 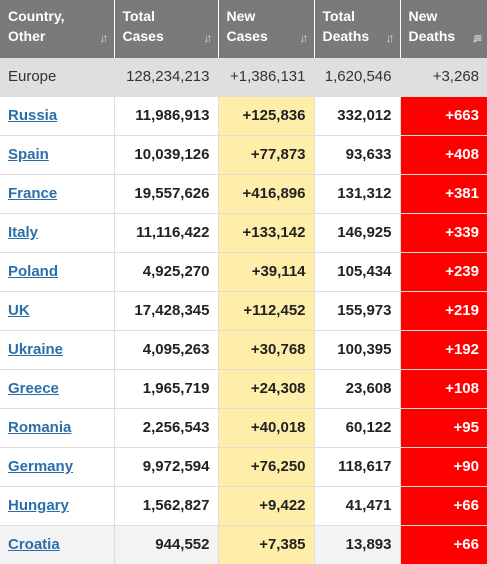 What do you see at coordinates (266, 505) in the screenshot?
I see `new-cases-cell: +9,422` at bounding box center [266, 505].